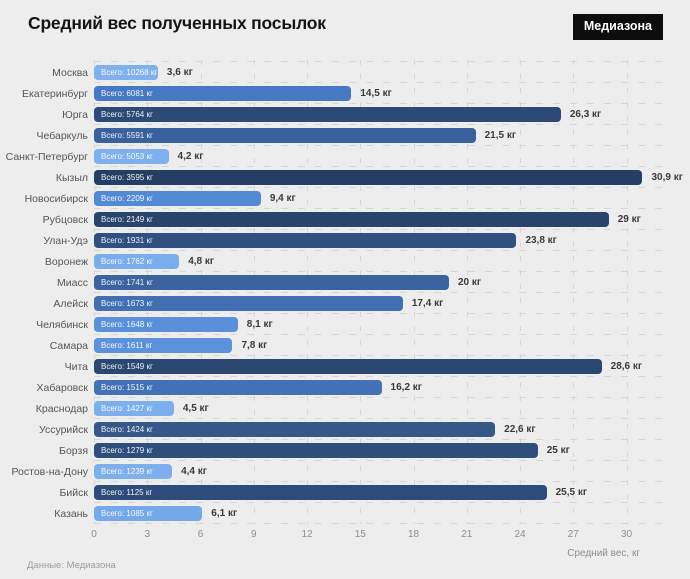 This screenshot has height=579, width=690. What do you see at coordinates (75, 114) in the screenshot?
I see `city-label: Юрга` at bounding box center [75, 114].